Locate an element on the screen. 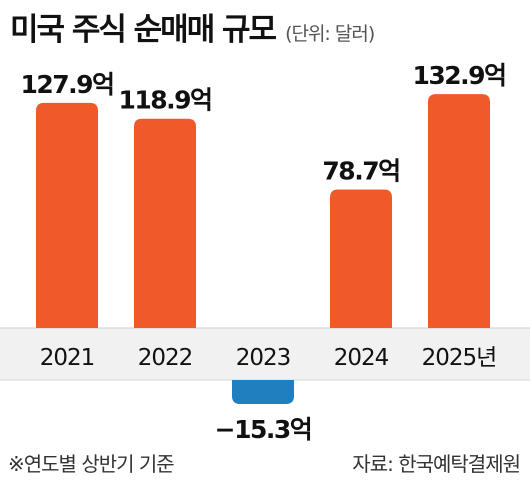 The height and width of the screenshot is (480, 530). bar-2023 is located at coordinates (263, 392).